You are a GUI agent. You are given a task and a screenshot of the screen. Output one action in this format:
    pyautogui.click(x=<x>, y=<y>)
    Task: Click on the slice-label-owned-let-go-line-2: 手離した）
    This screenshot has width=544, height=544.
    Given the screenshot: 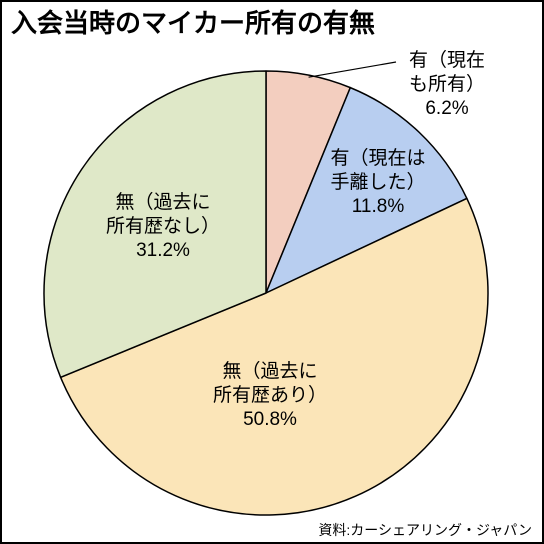 What is the action you would take?
    pyautogui.click(x=378, y=182)
    